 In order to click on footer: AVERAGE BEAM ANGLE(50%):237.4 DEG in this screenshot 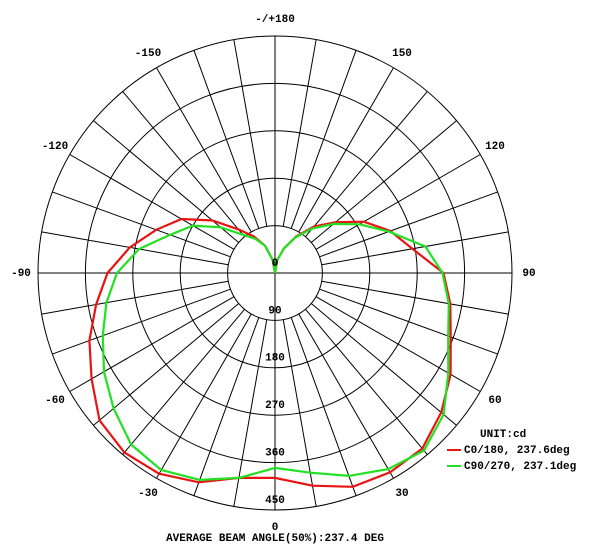, I will do `click(275, 539)`.